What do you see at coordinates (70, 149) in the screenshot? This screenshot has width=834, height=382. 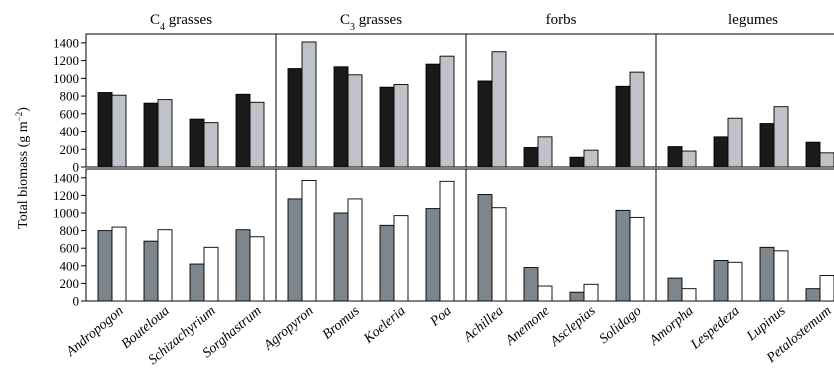 I see `y-tick-label-r0-1: 200` at bounding box center [70, 149].